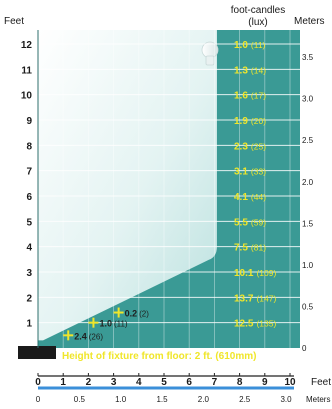 The width and height of the screenshot is (332, 409). What do you see at coordinates (308, 182) in the screenshot?
I see `y-tick-meters-label: 2.0` at bounding box center [308, 182].